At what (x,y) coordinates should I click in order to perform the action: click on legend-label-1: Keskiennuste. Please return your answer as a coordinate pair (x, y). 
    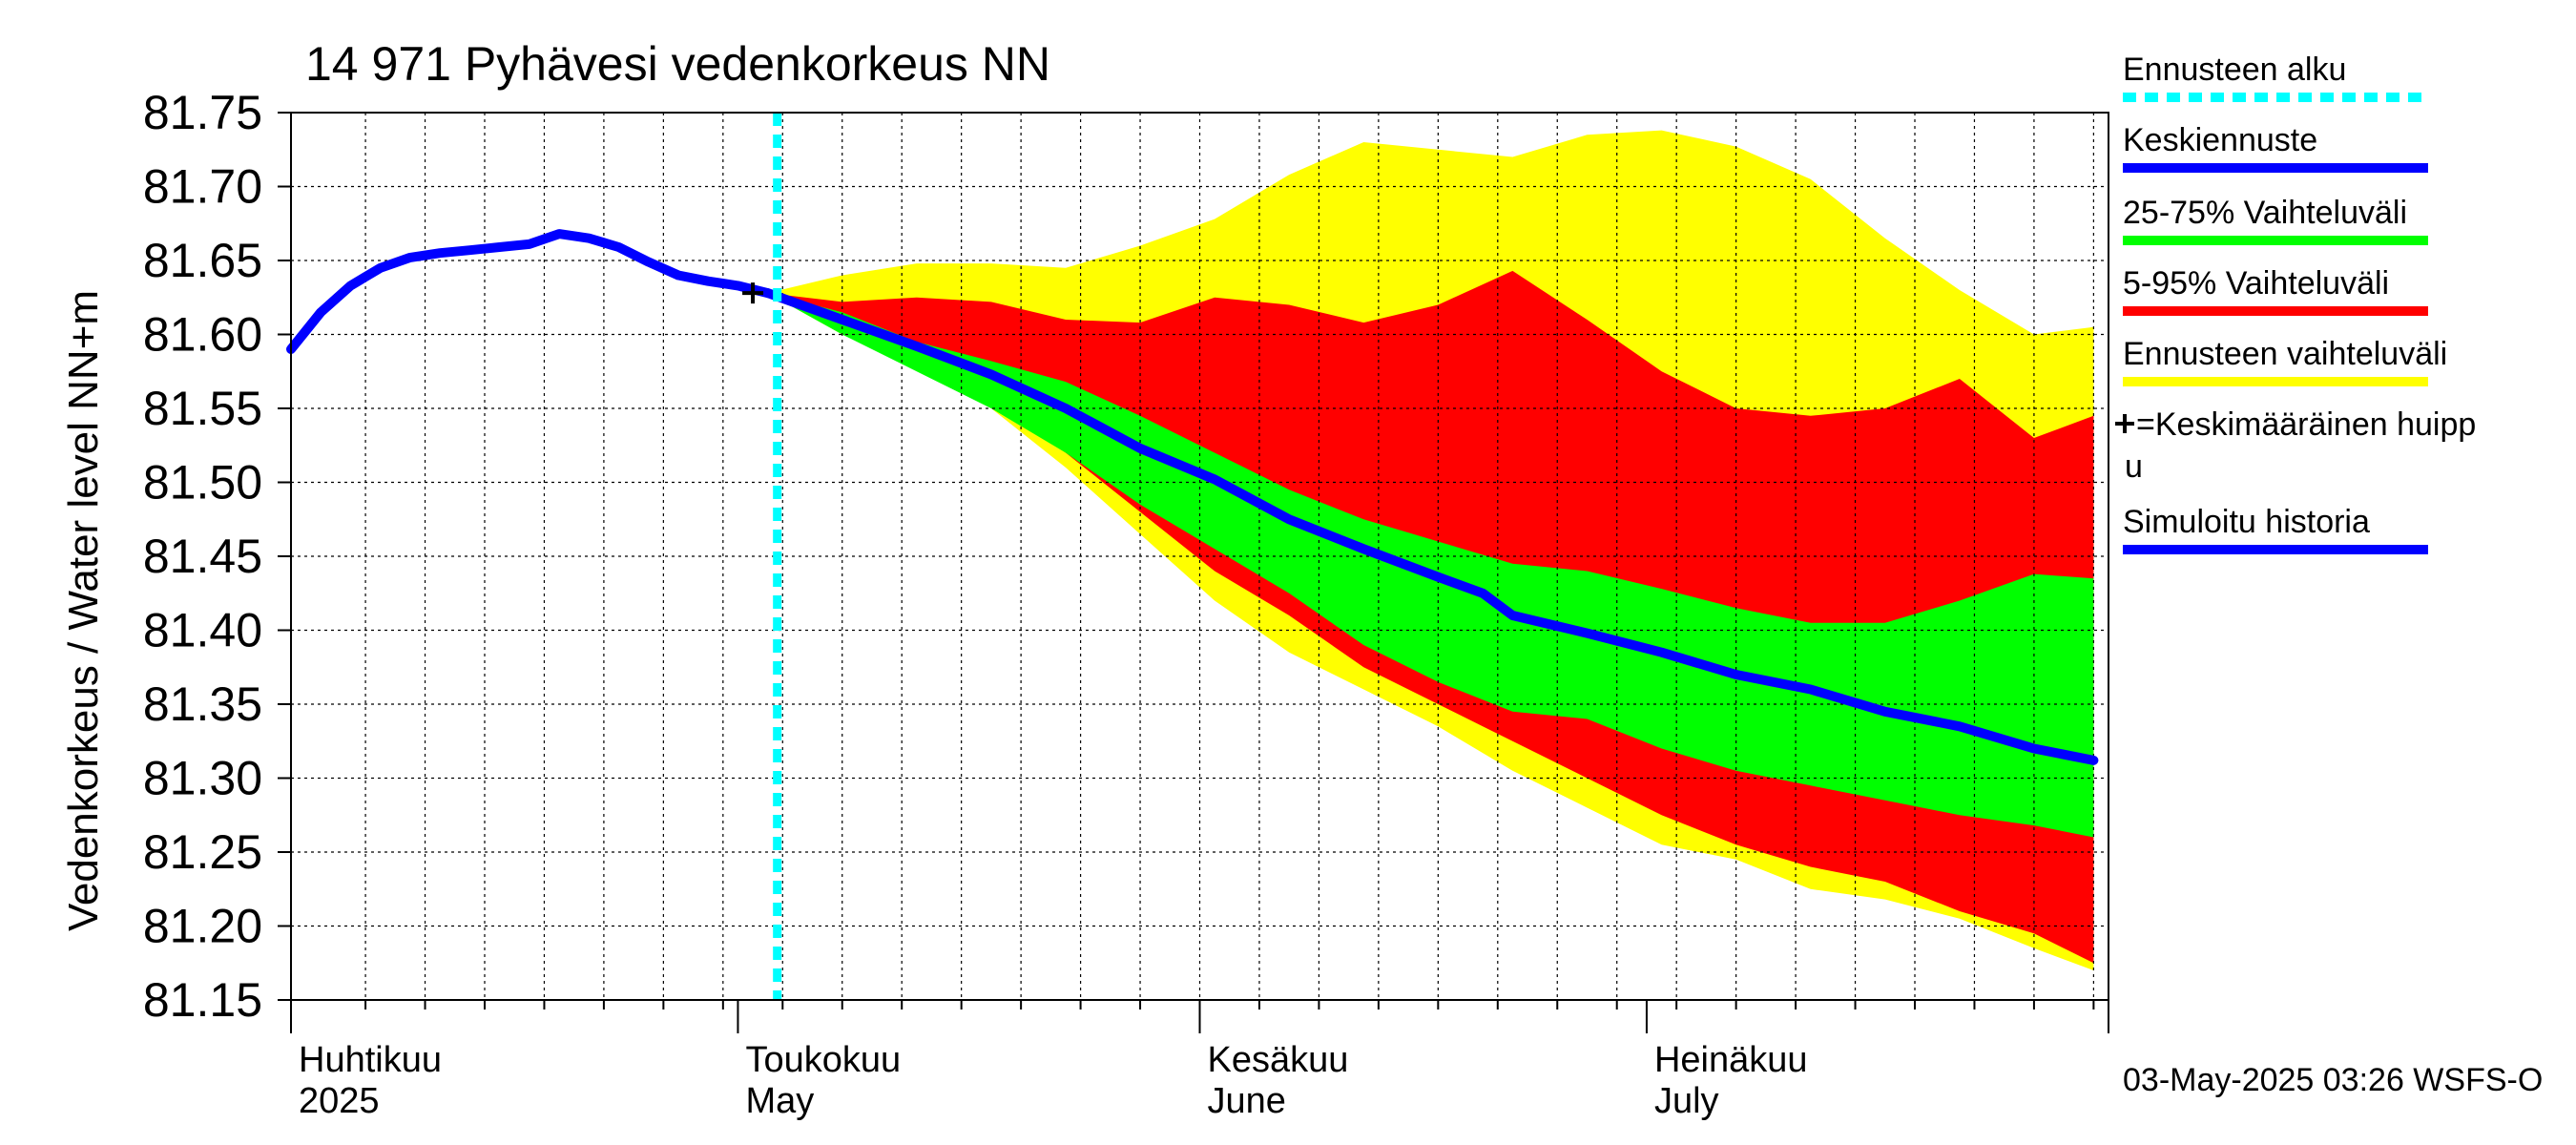
    Looking at the image, I should click on (2220, 140).